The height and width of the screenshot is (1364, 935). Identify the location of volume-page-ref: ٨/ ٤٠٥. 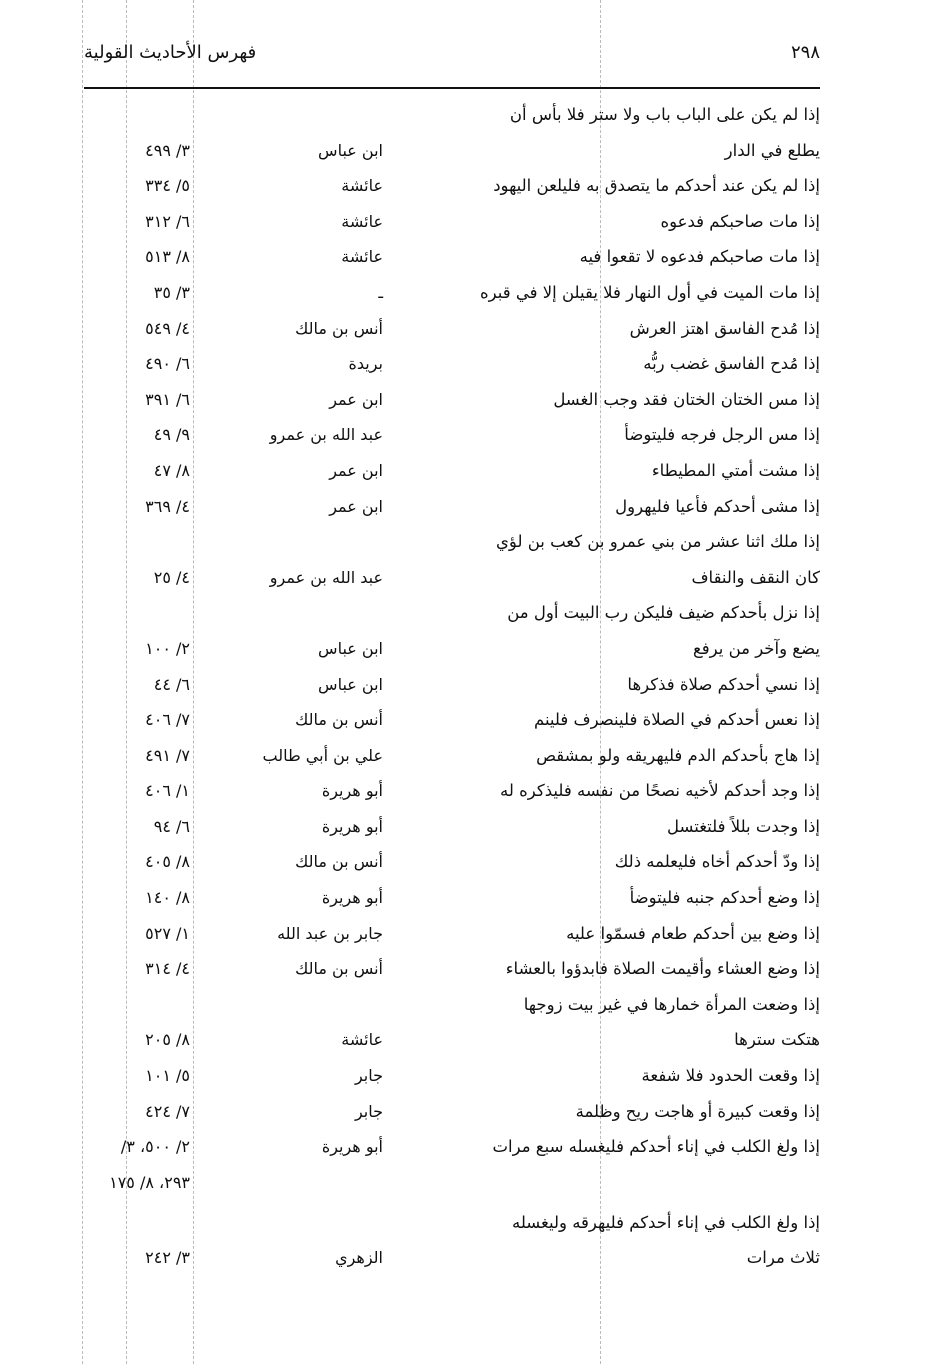
(167, 862).